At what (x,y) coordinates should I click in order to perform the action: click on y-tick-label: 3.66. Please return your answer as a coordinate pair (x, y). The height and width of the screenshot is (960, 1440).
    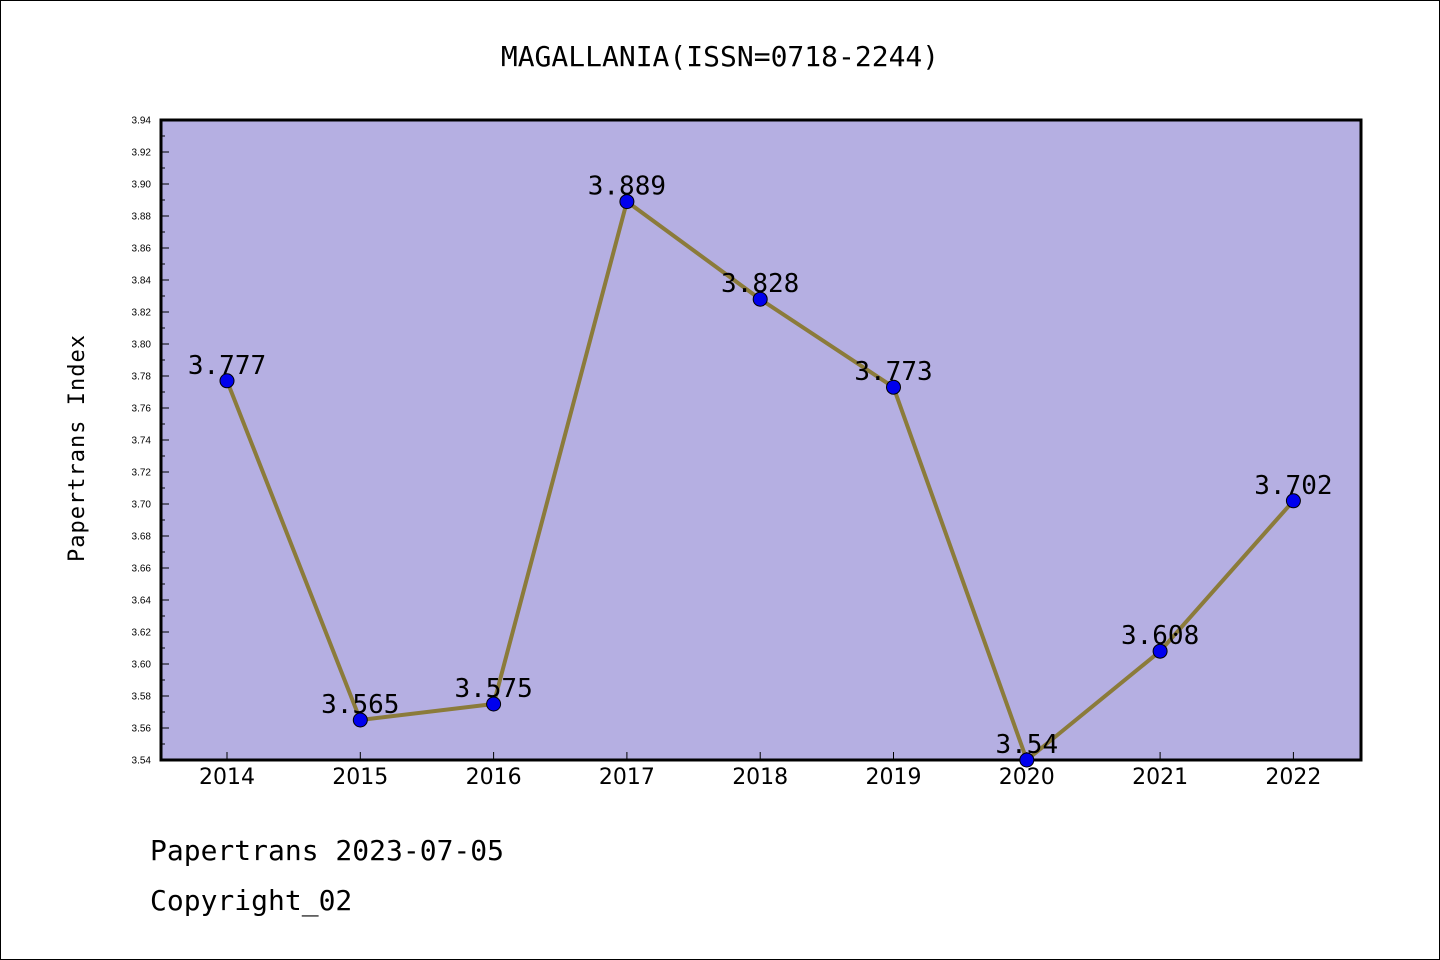
    Looking at the image, I should click on (142, 569).